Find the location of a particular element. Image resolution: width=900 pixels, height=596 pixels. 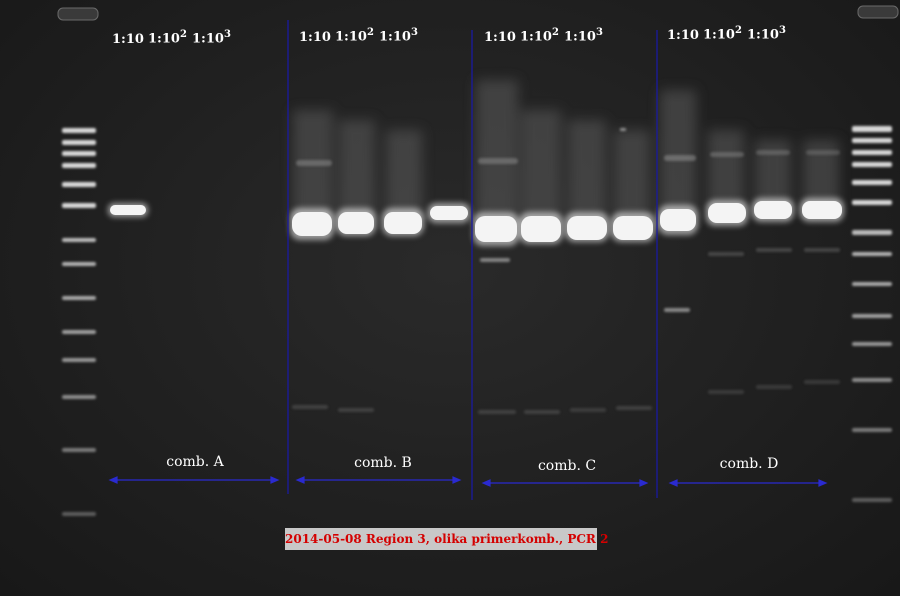

band-b1 is located at coordinates (312, 224).